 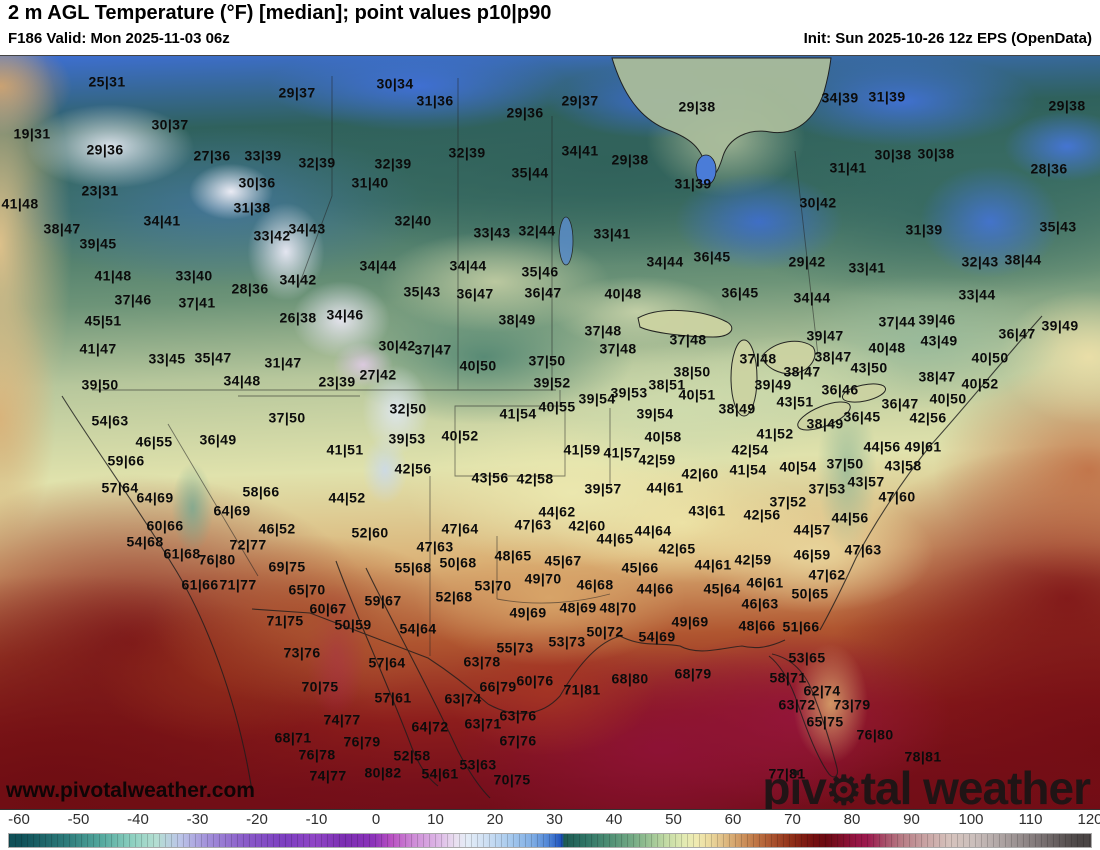 What do you see at coordinates (655, 588) in the screenshot?
I see `point-value: 44|66` at bounding box center [655, 588].